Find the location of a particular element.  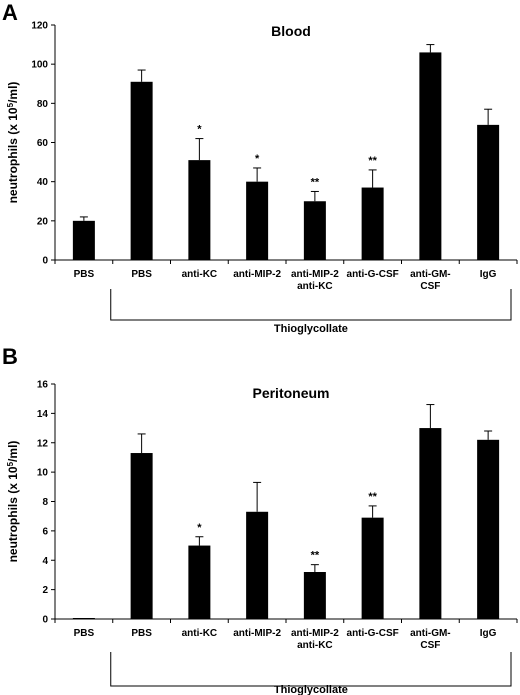

y-tick-label: 14 is located at coordinates (43, 414).